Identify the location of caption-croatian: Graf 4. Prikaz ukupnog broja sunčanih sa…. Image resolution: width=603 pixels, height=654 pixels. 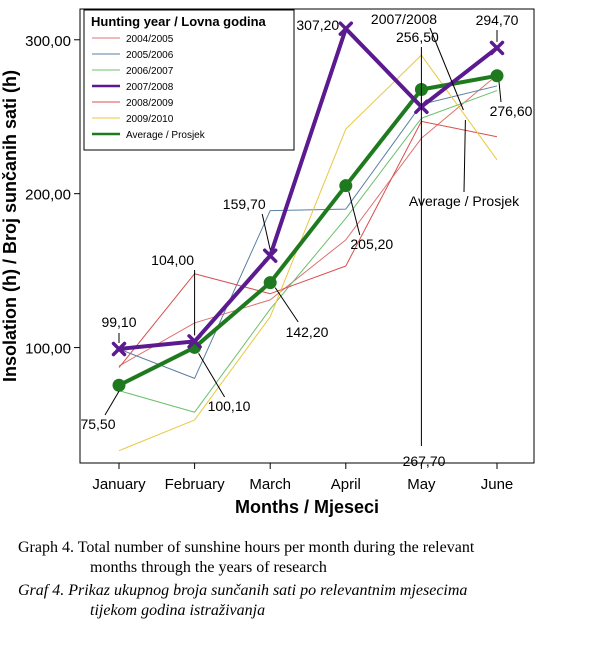
(242, 601).